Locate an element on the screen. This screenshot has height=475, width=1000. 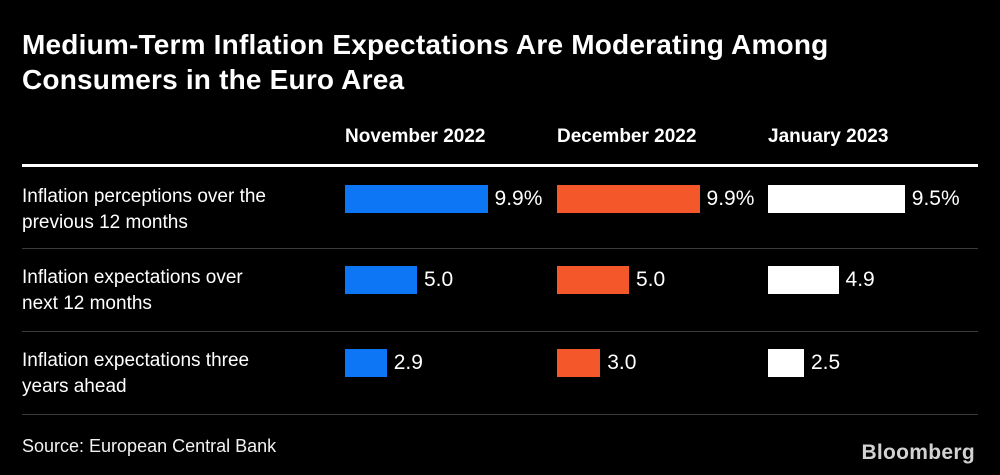
column-header-november-2022: November 2022 is located at coordinates (415, 136).